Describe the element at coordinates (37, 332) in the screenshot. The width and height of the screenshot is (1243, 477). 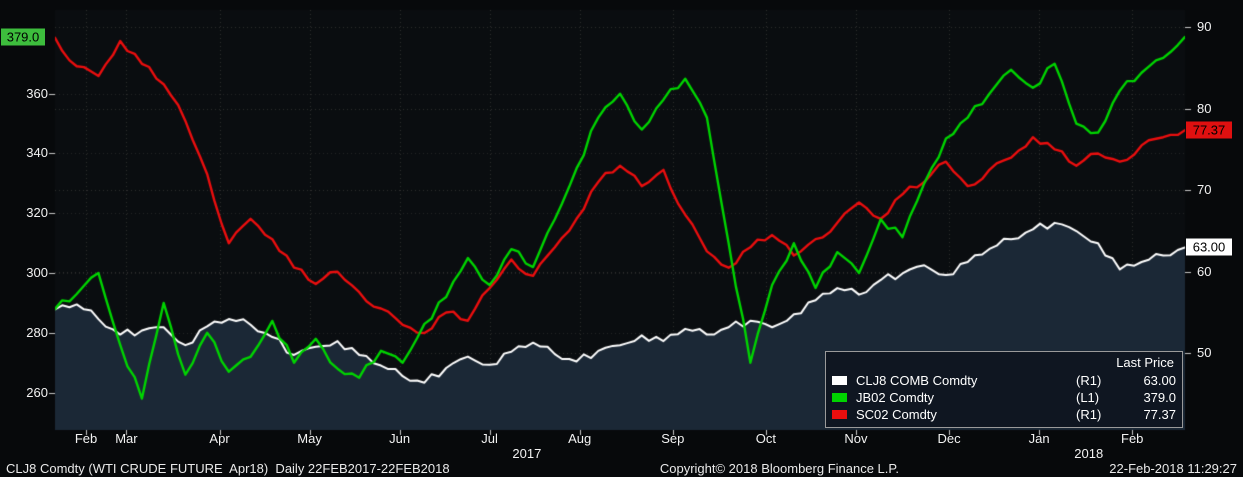
I see `left-axis-tick-label: 280` at that location.